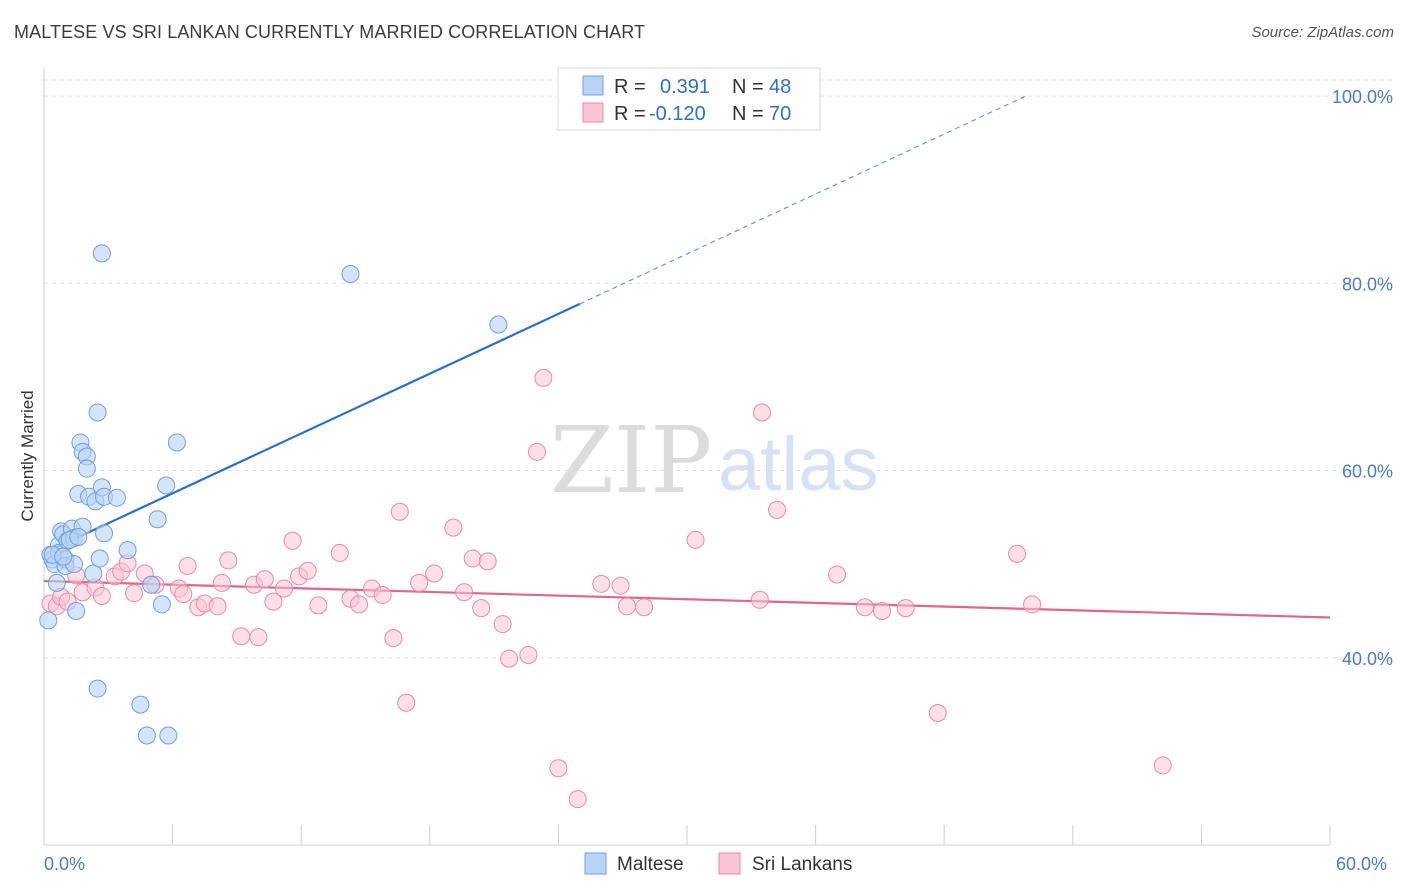 The width and height of the screenshot is (1406, 892). Describe the element at coordinates (593, 85) in the screenshot. I see `legend-swatch-maltese` at that location.